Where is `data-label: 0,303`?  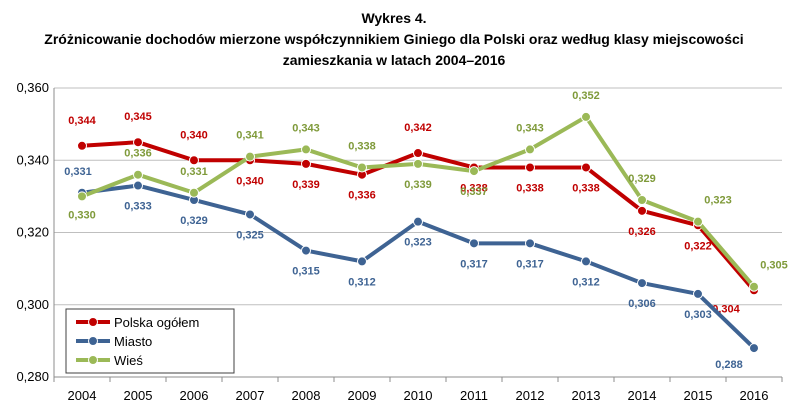
data-label: 0,303 is located at coordinates (698, 315).